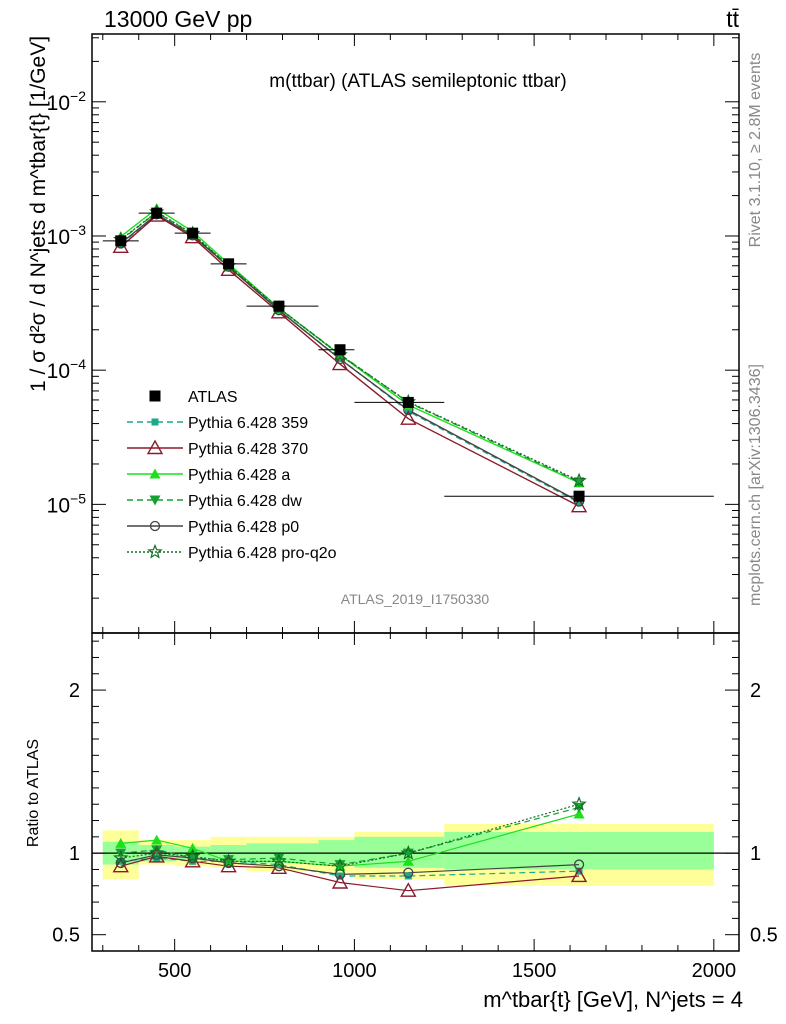 This screenshot has width=786, height=1024. Describe the element at coordinates (613, 999) in the screenshot. I see `x-axis-label: m^tbar{t} [GeV], N^jets = 4` at that location.